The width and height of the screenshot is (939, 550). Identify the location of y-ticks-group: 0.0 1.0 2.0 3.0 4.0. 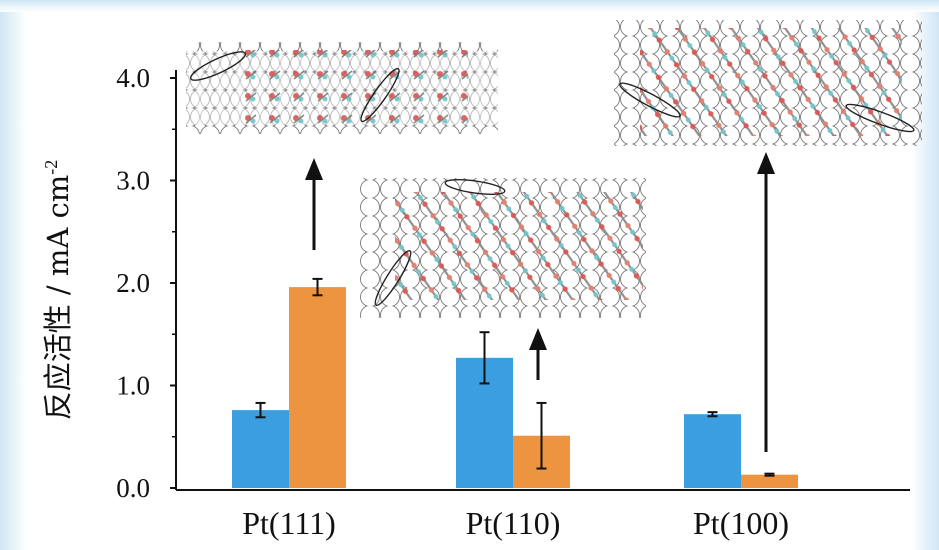
(146, 283).